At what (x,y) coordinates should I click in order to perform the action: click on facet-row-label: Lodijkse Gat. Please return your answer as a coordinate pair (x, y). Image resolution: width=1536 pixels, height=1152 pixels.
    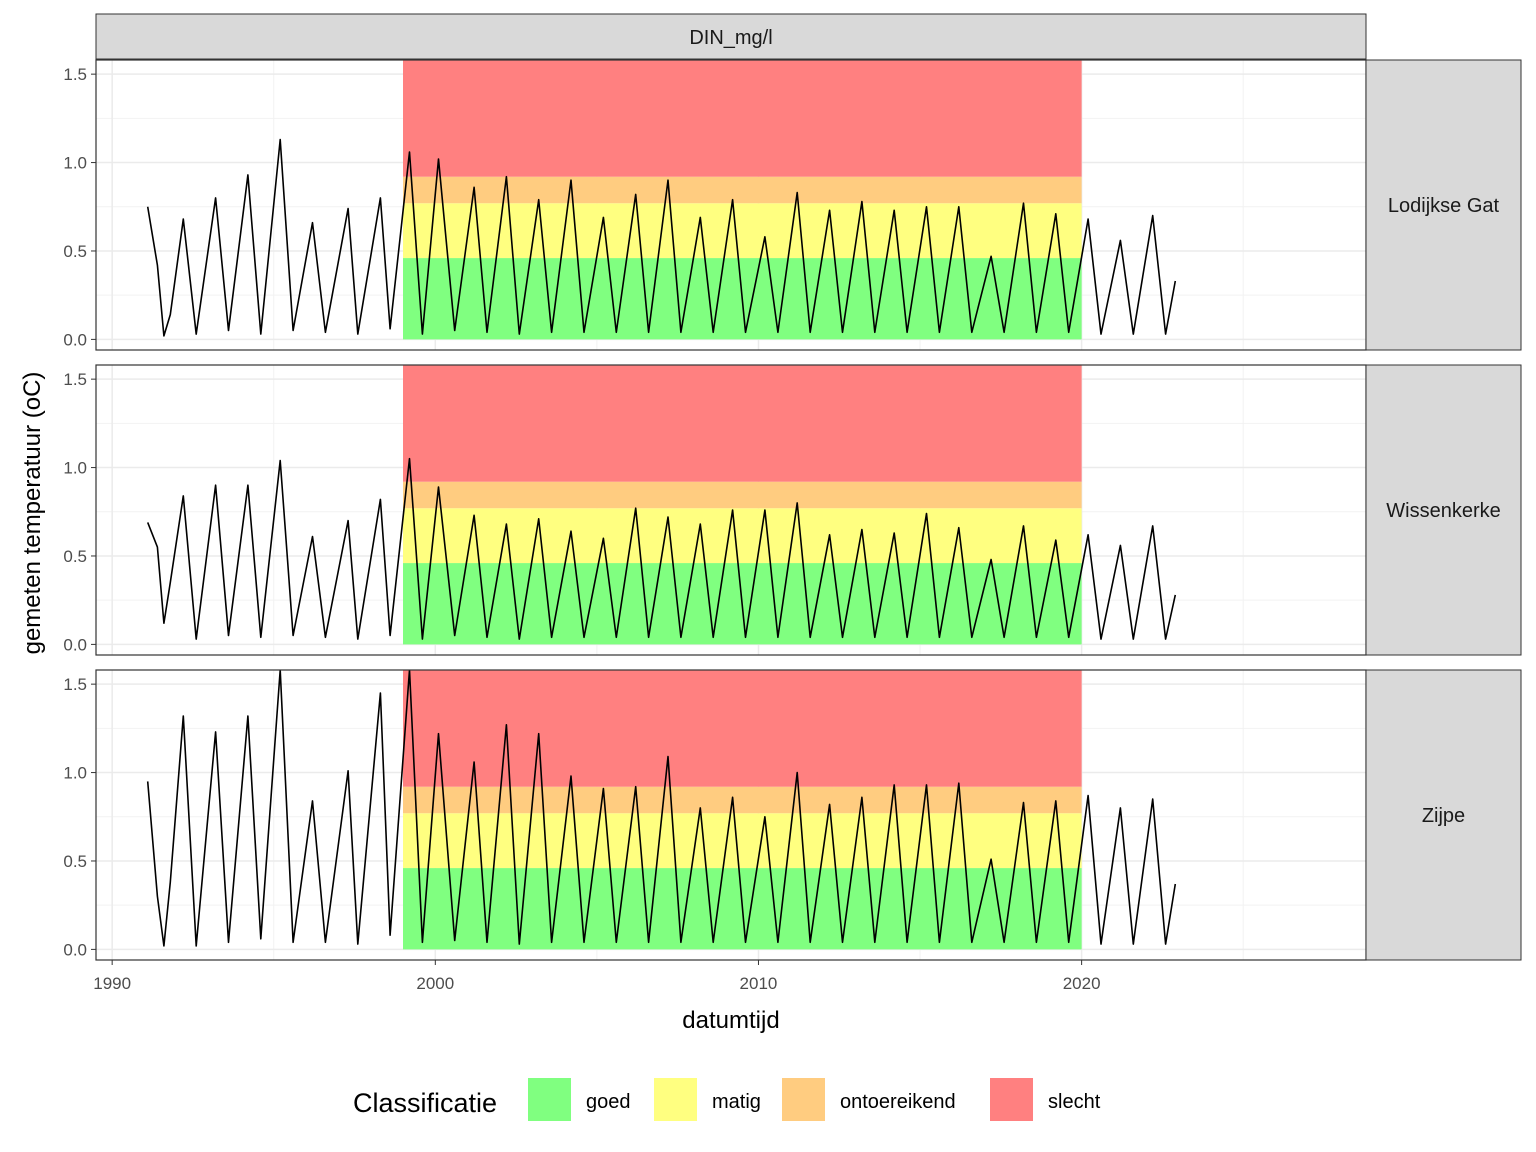
    Looking at the image, I should click on (1444, 206).